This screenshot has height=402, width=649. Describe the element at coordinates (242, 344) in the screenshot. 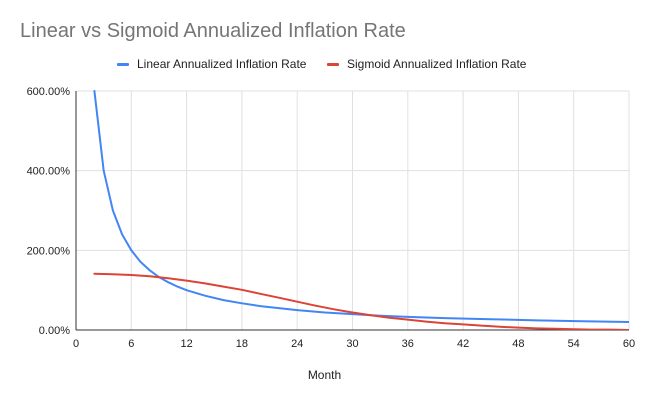

I see `x-tick-label: 18` at that location.